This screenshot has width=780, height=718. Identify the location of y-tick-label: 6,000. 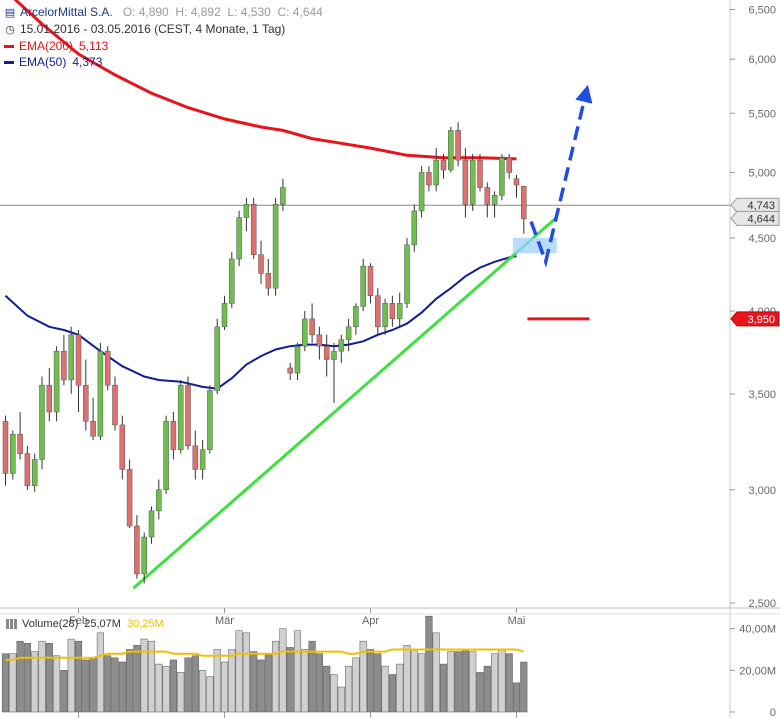
(762, 60).